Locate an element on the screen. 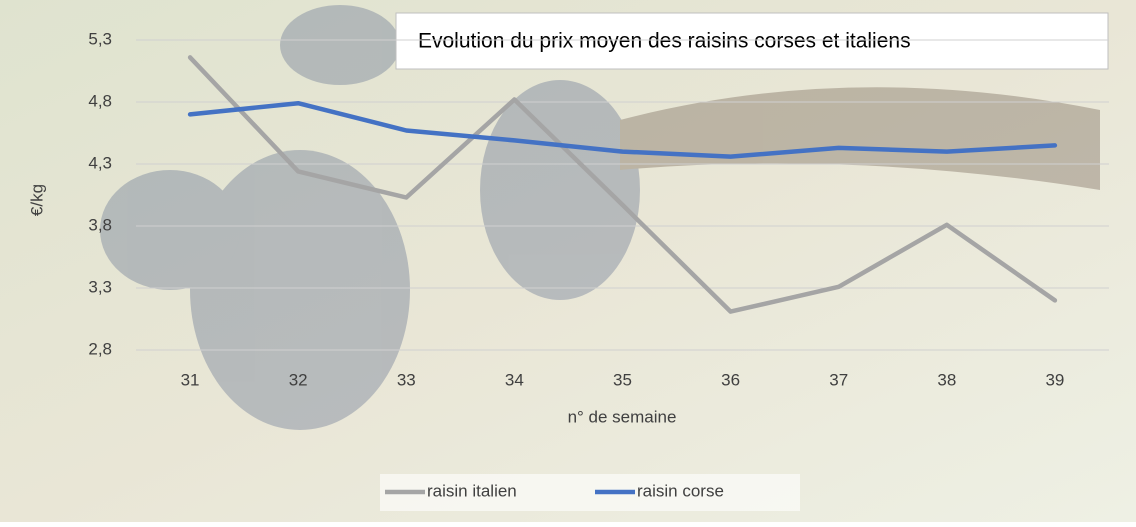 This screenshot has height=527, width=1136. y-tick-label: 4,8 is located at coordinates (100, 100).